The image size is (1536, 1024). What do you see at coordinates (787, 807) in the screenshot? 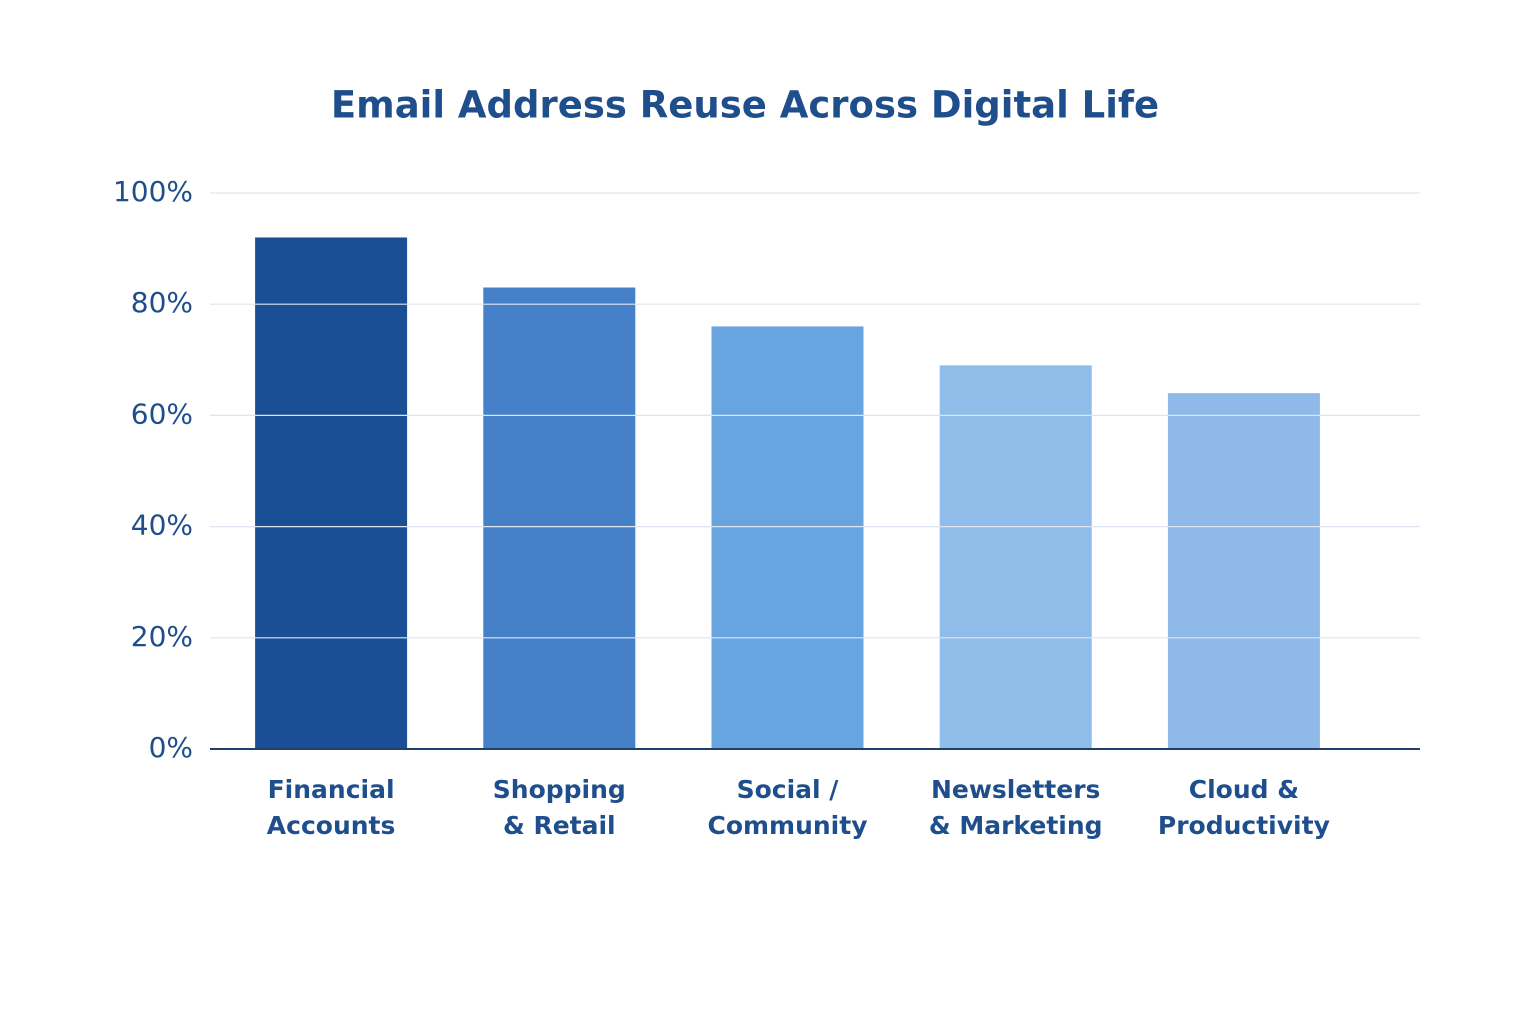
I see `x-tick-label: Social / Community` at bounding box center [787, 807].